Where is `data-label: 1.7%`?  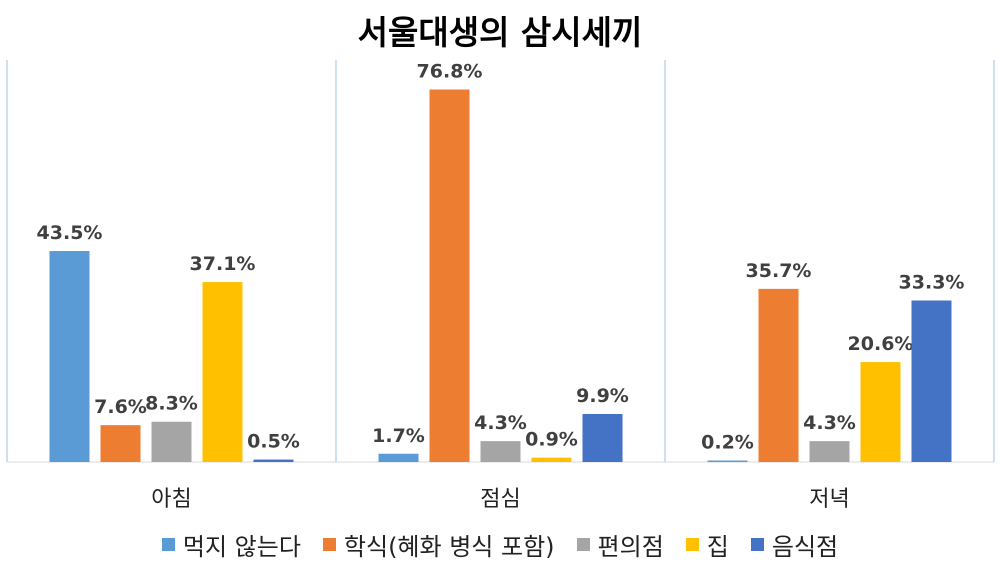 data-label: 1.7% is located at coordinates (398, 436).